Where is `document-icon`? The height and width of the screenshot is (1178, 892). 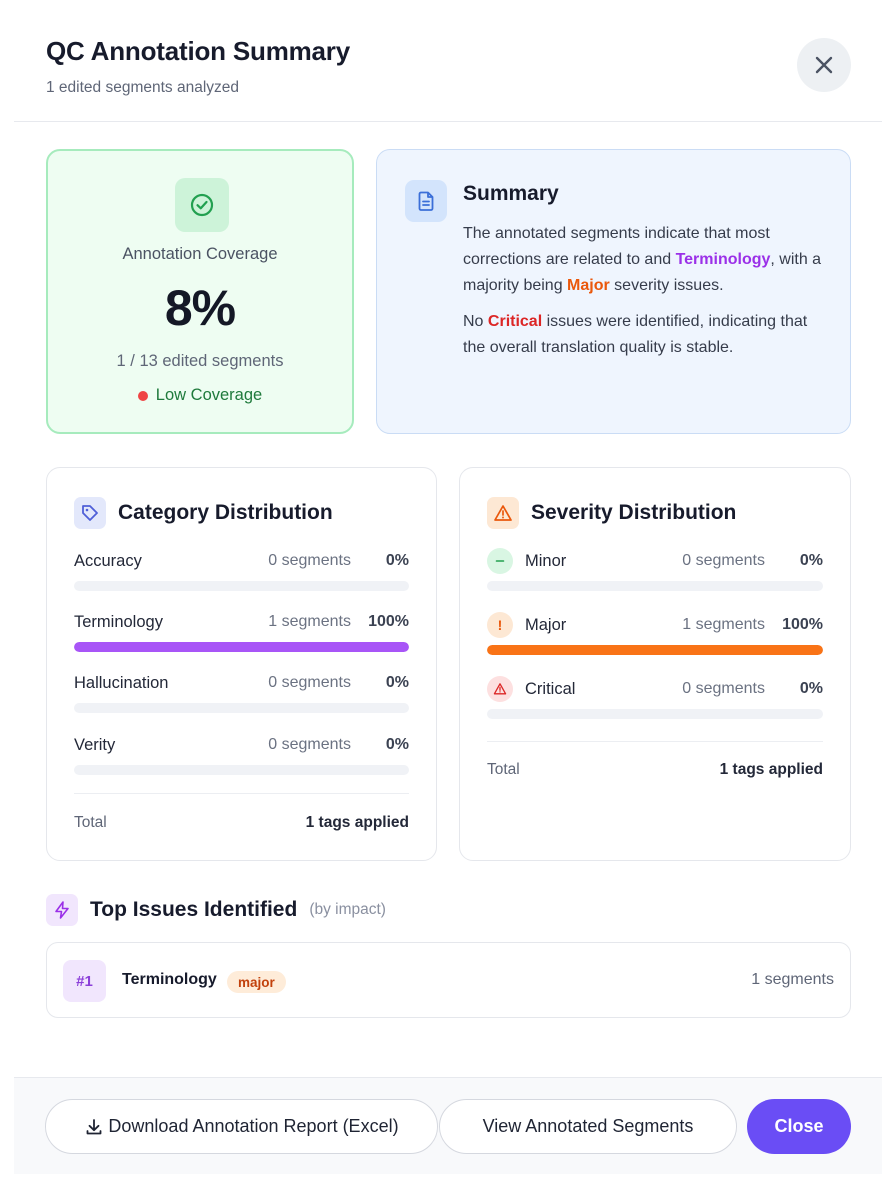 document-icon is located at coordinates (426, 201).